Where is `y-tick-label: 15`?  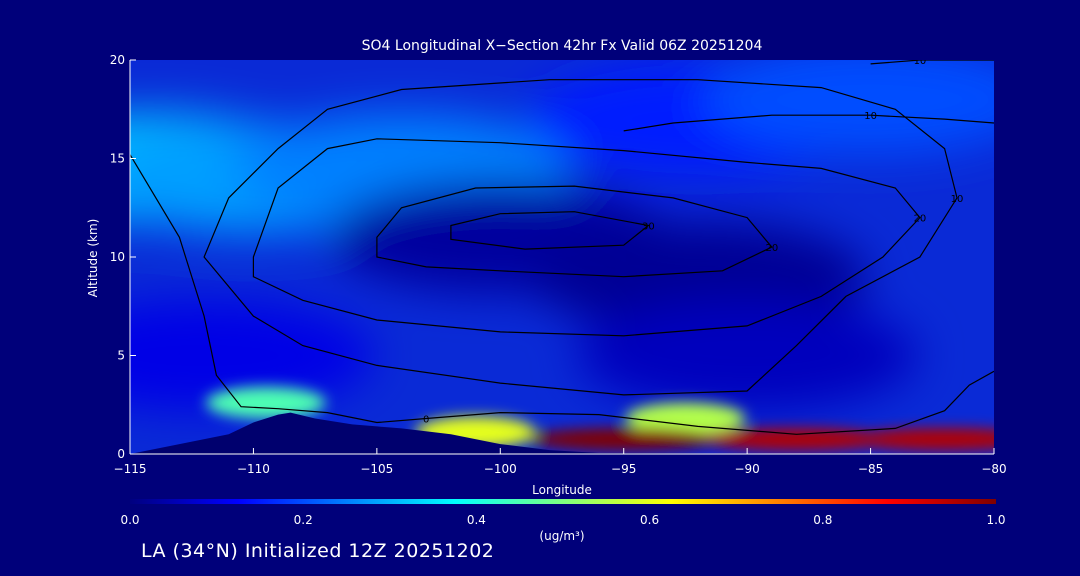 y-tick-label: 15 is located at coordinates (117, 159).